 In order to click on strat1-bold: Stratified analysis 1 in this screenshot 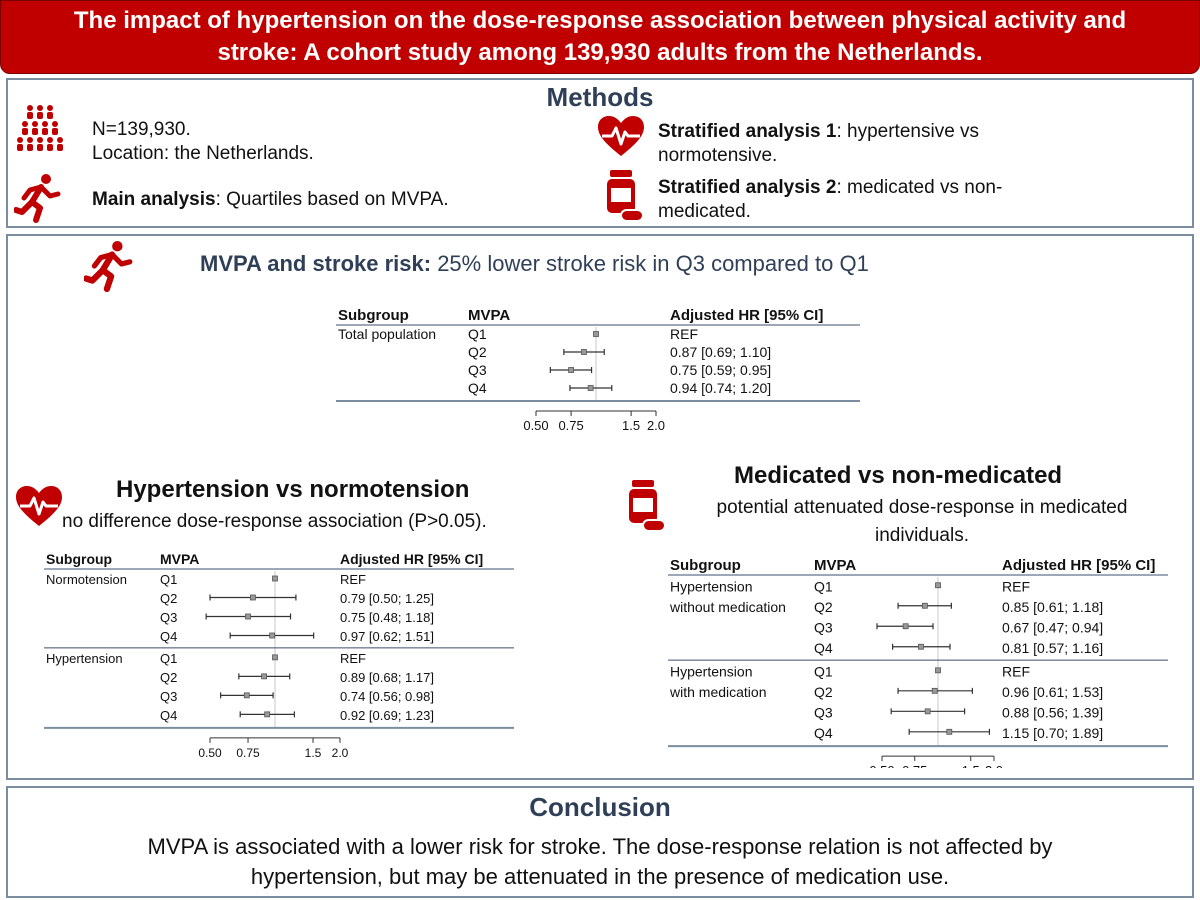, I will do `click(747, 131)`.